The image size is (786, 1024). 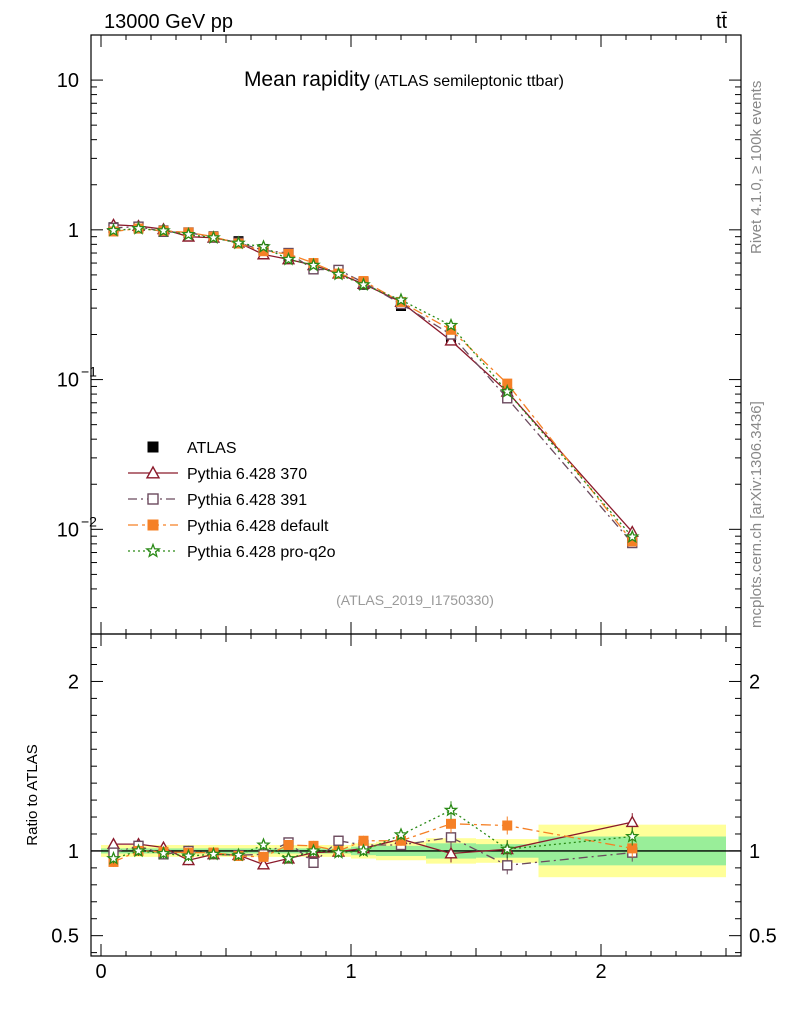 What do you see at coordinates (73, 231) in the screenshot?
I see `y-tick-label: 1` at bounding box center [73, 231].